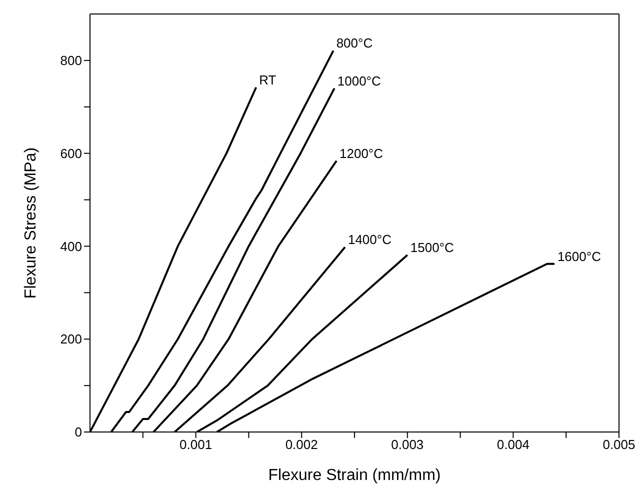 The image size is (644, 496). What do you see at coordinates (78, 432) in the screenshot?
I see `y-tick-label: 0` at bounding box center [78, 432].